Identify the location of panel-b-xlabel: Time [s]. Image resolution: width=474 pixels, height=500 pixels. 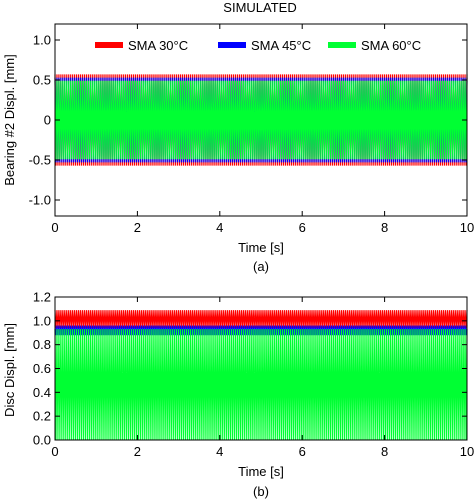
(261, 471).